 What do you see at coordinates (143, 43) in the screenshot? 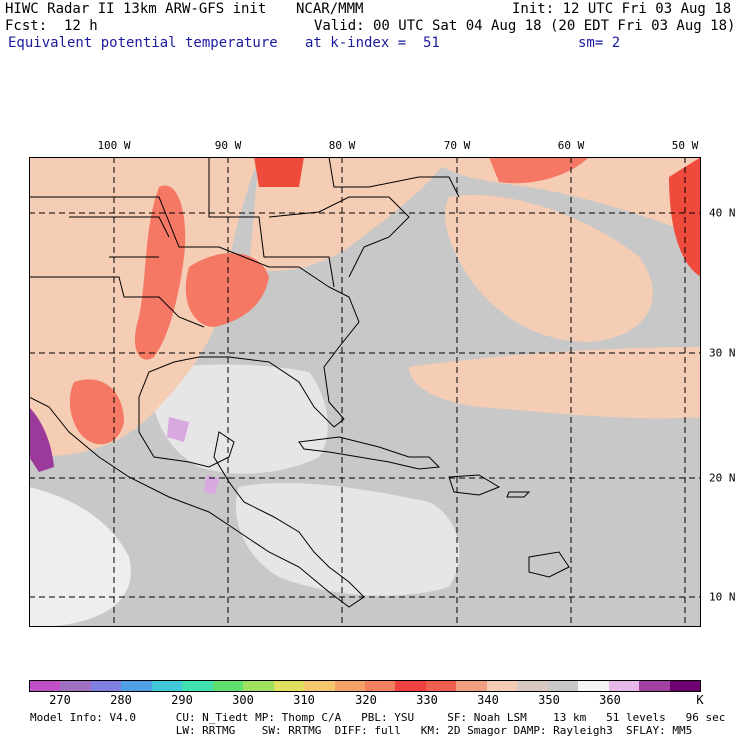
I see `field-name: Equivalent potential temperature` at bounding box center [143, 43].